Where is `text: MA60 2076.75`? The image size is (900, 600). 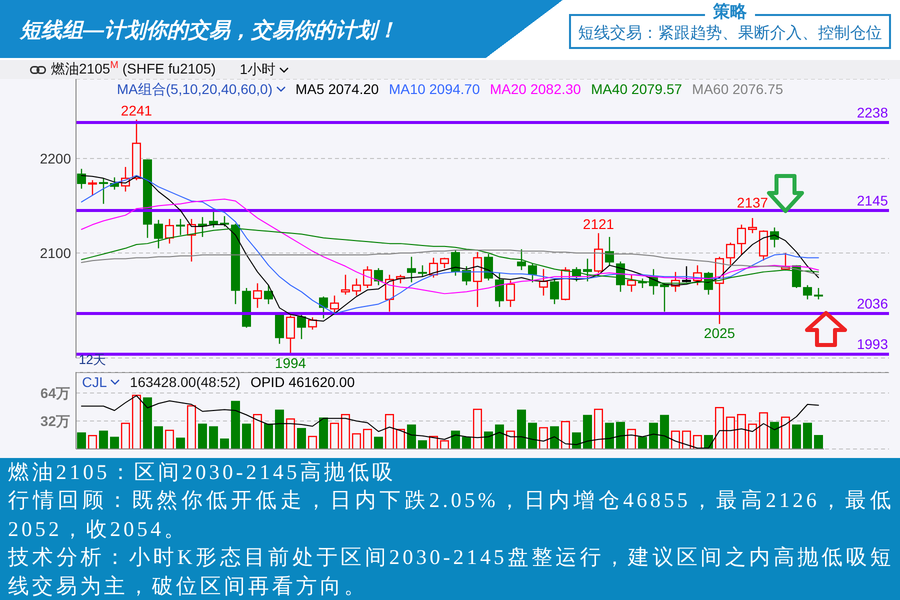
text: MA60 2076.75 is located at coordinates (738, 89).